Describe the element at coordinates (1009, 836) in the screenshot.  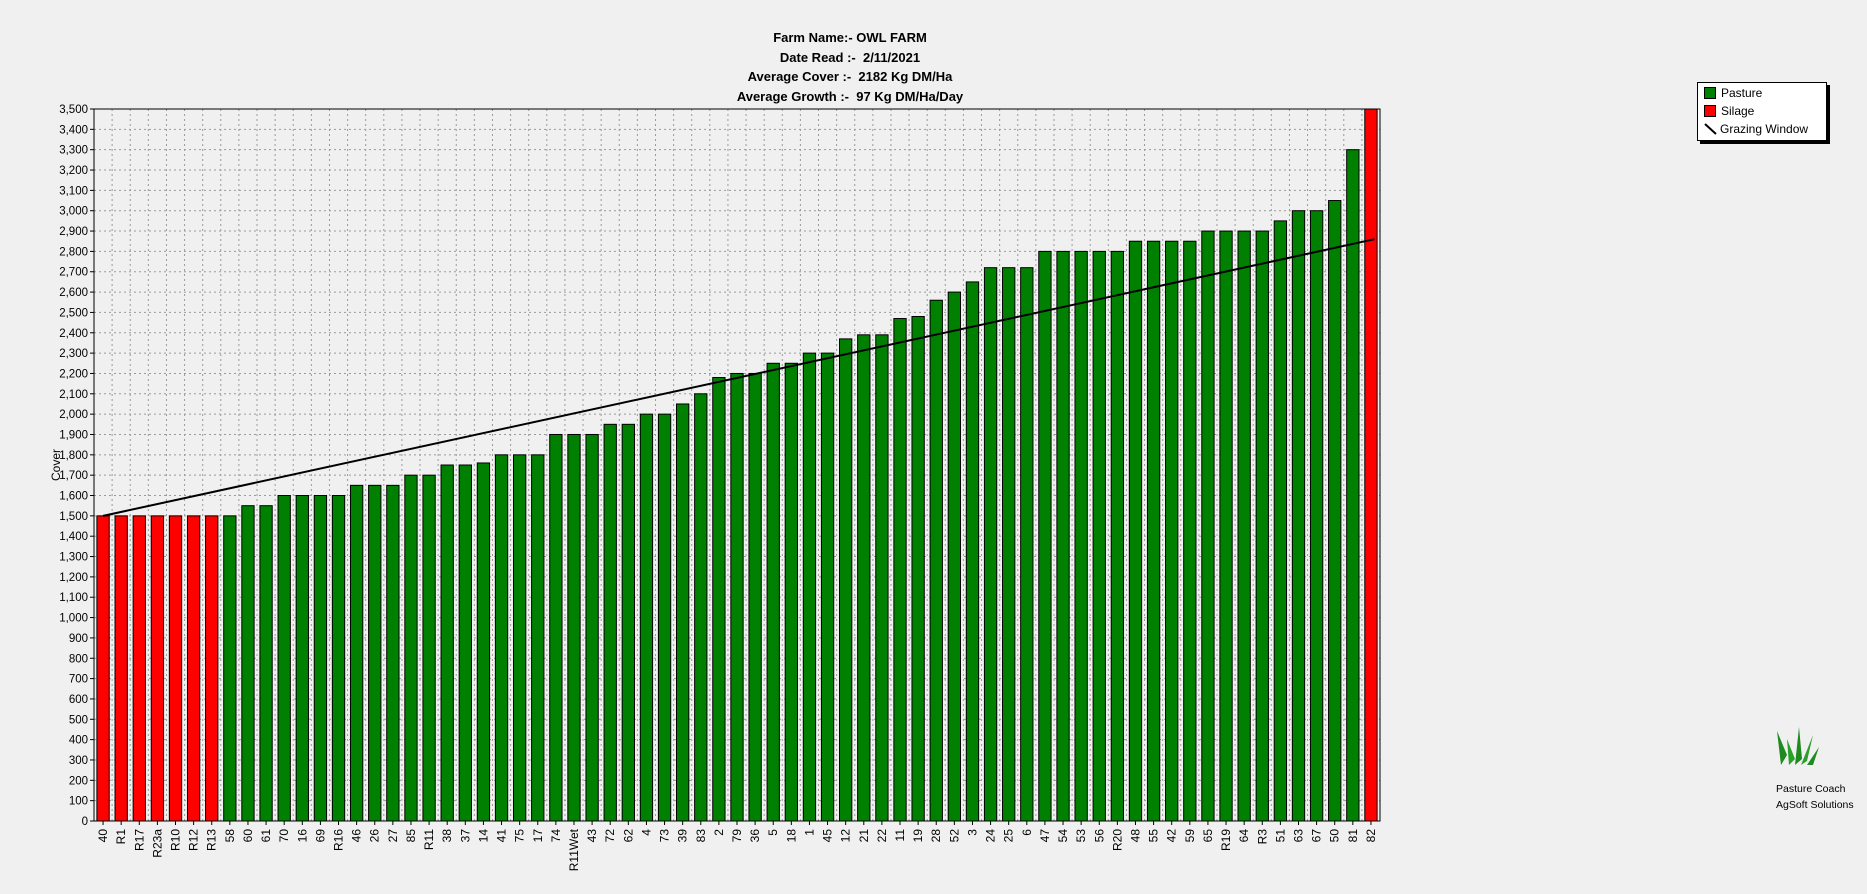
I see `x-tick-label-25: 25` at that location.